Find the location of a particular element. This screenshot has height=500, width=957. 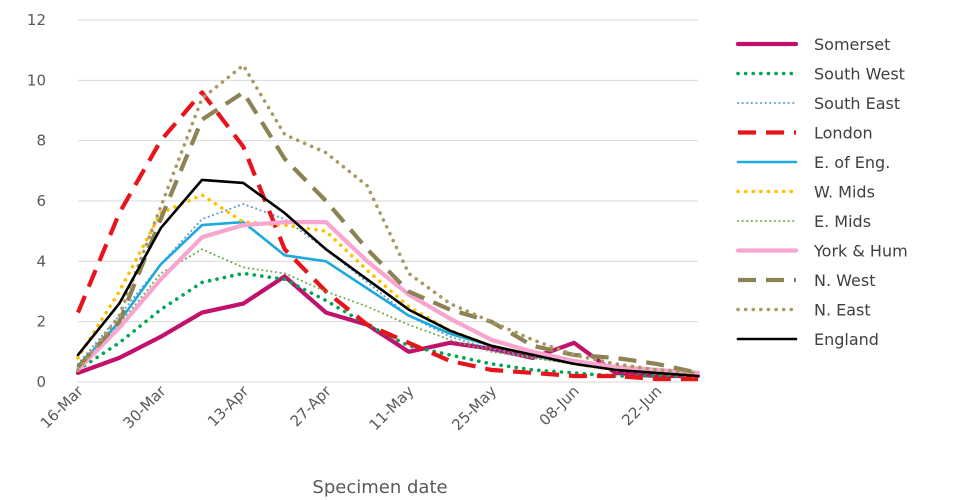

legend-label: N. West is located at coordinates (844, 280).